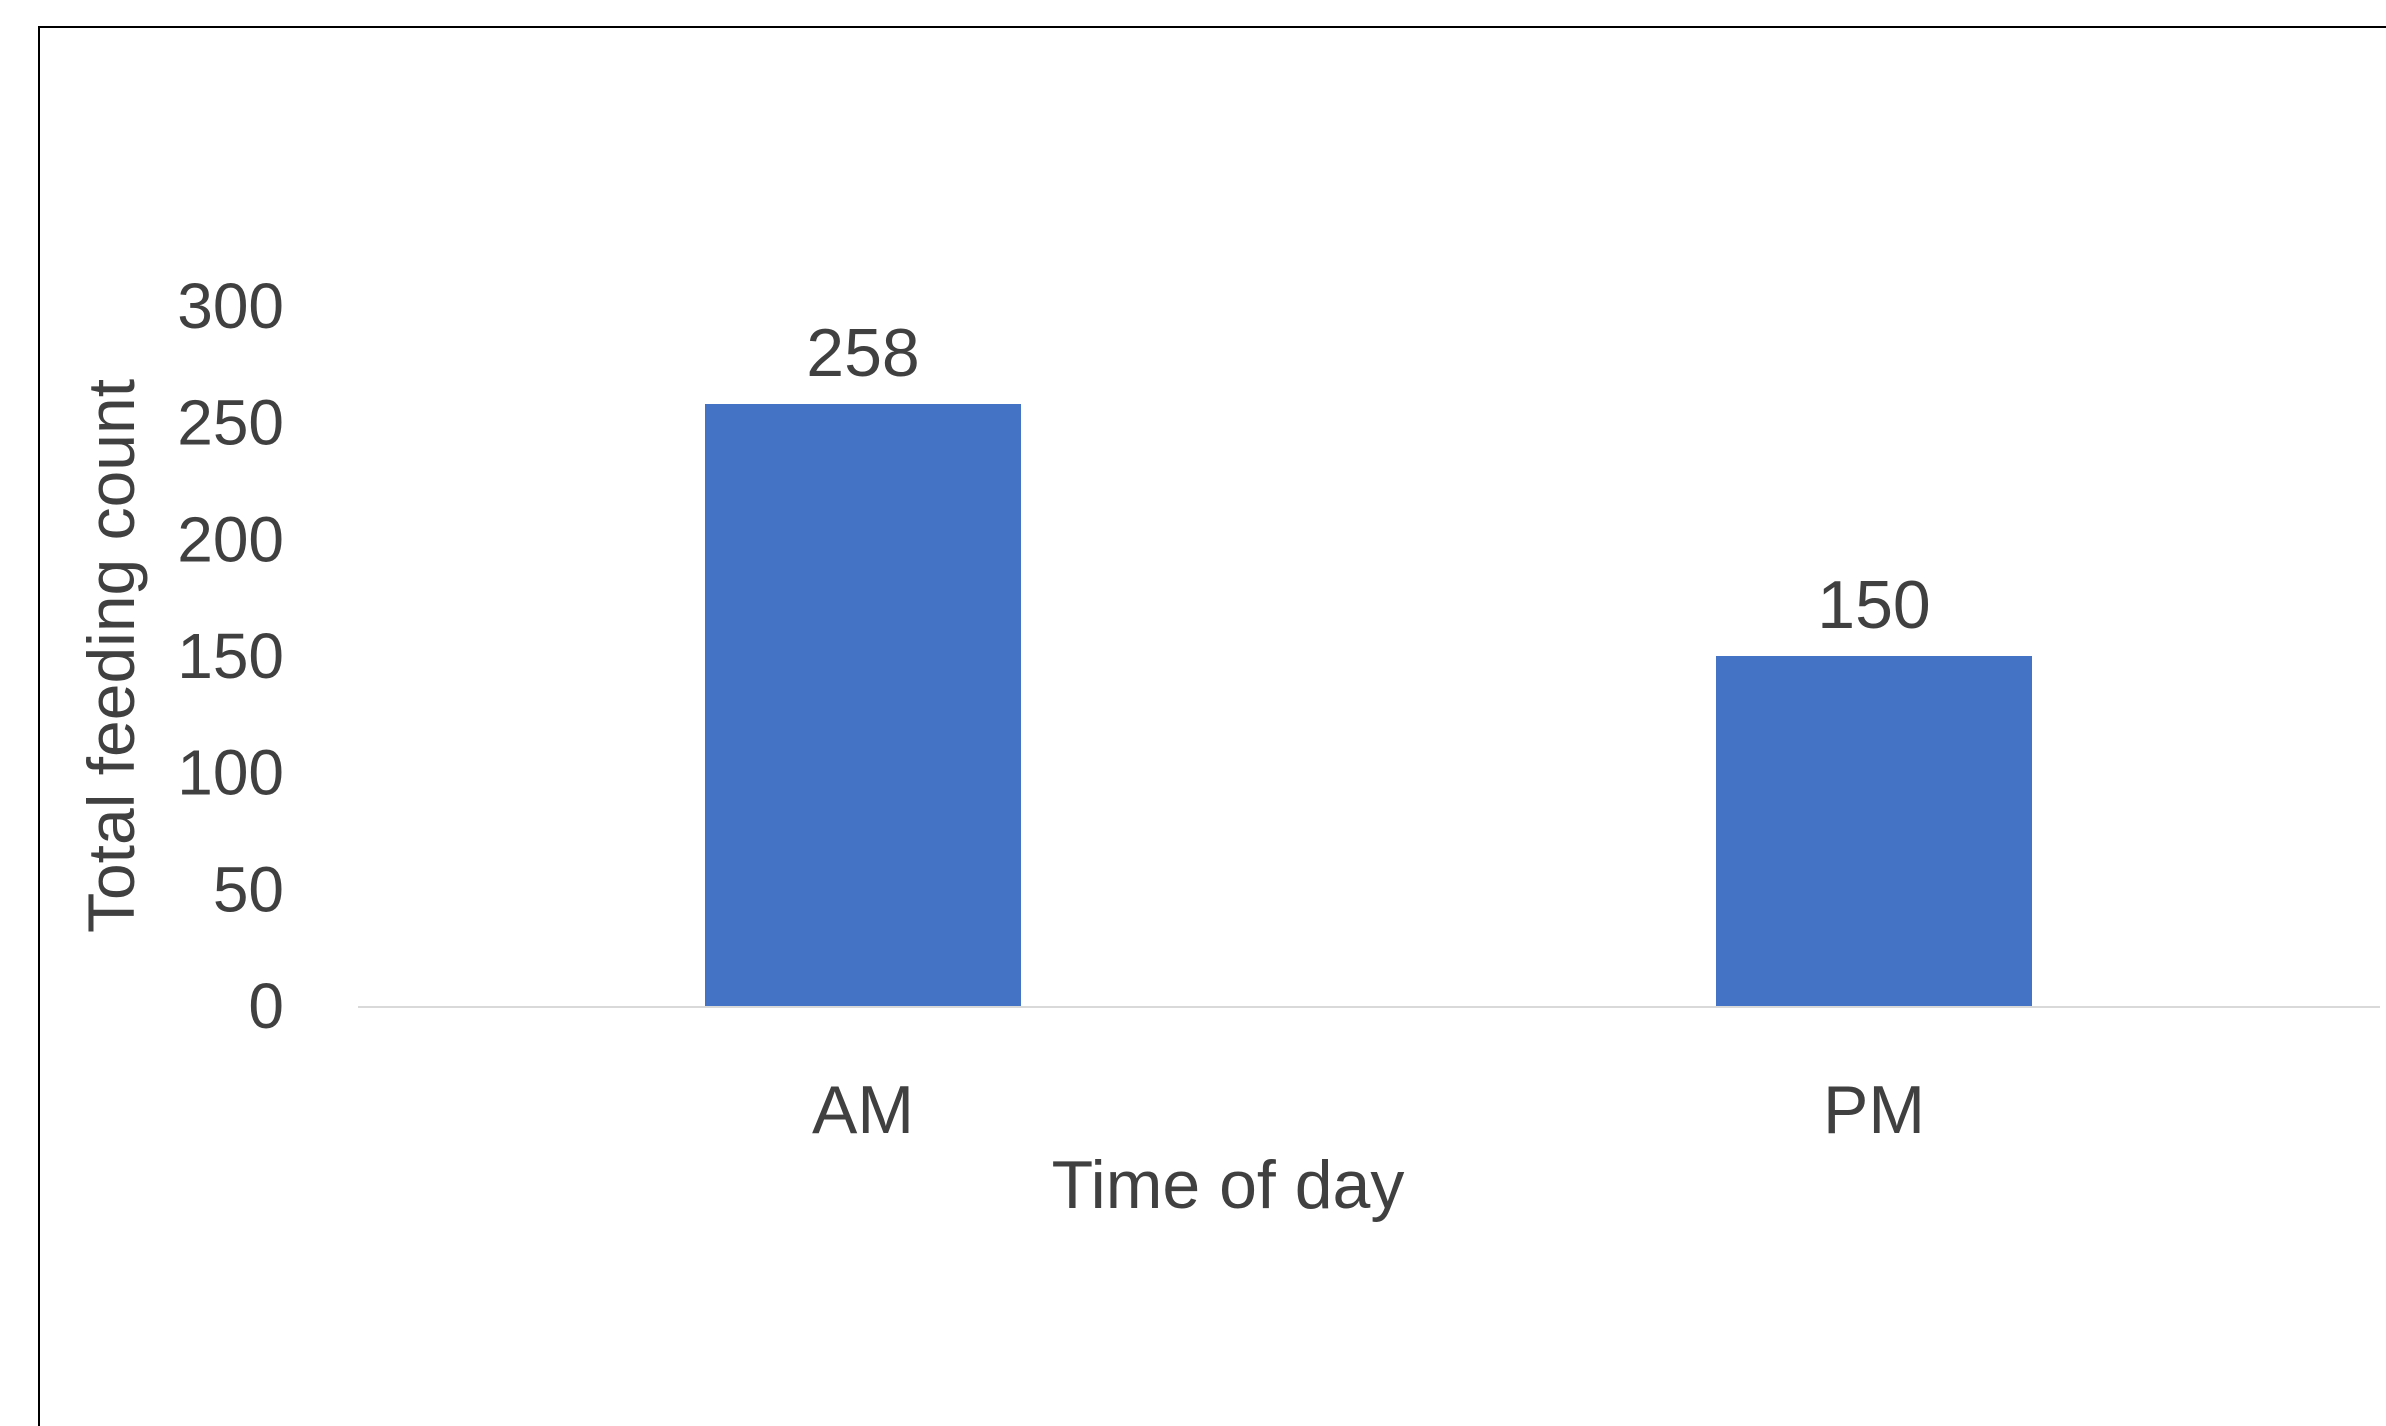  Describe the element at coordinates (230, 423) in the screenshot. I see `y-tick-label: 250` at that location.